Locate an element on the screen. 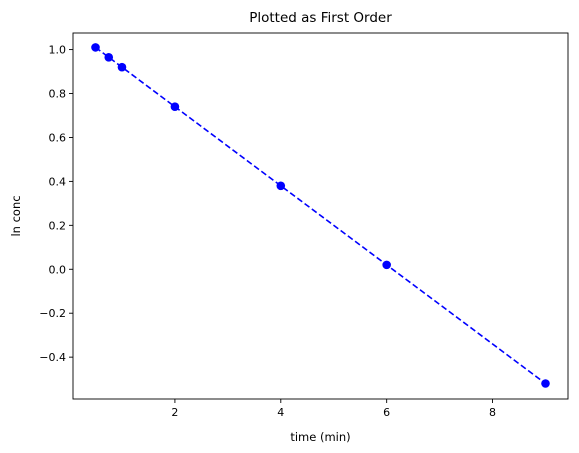 Image resolution: width=579 pixels, height=453 pixels. x-tick-label: 2 is located at coordinates (174, 412).